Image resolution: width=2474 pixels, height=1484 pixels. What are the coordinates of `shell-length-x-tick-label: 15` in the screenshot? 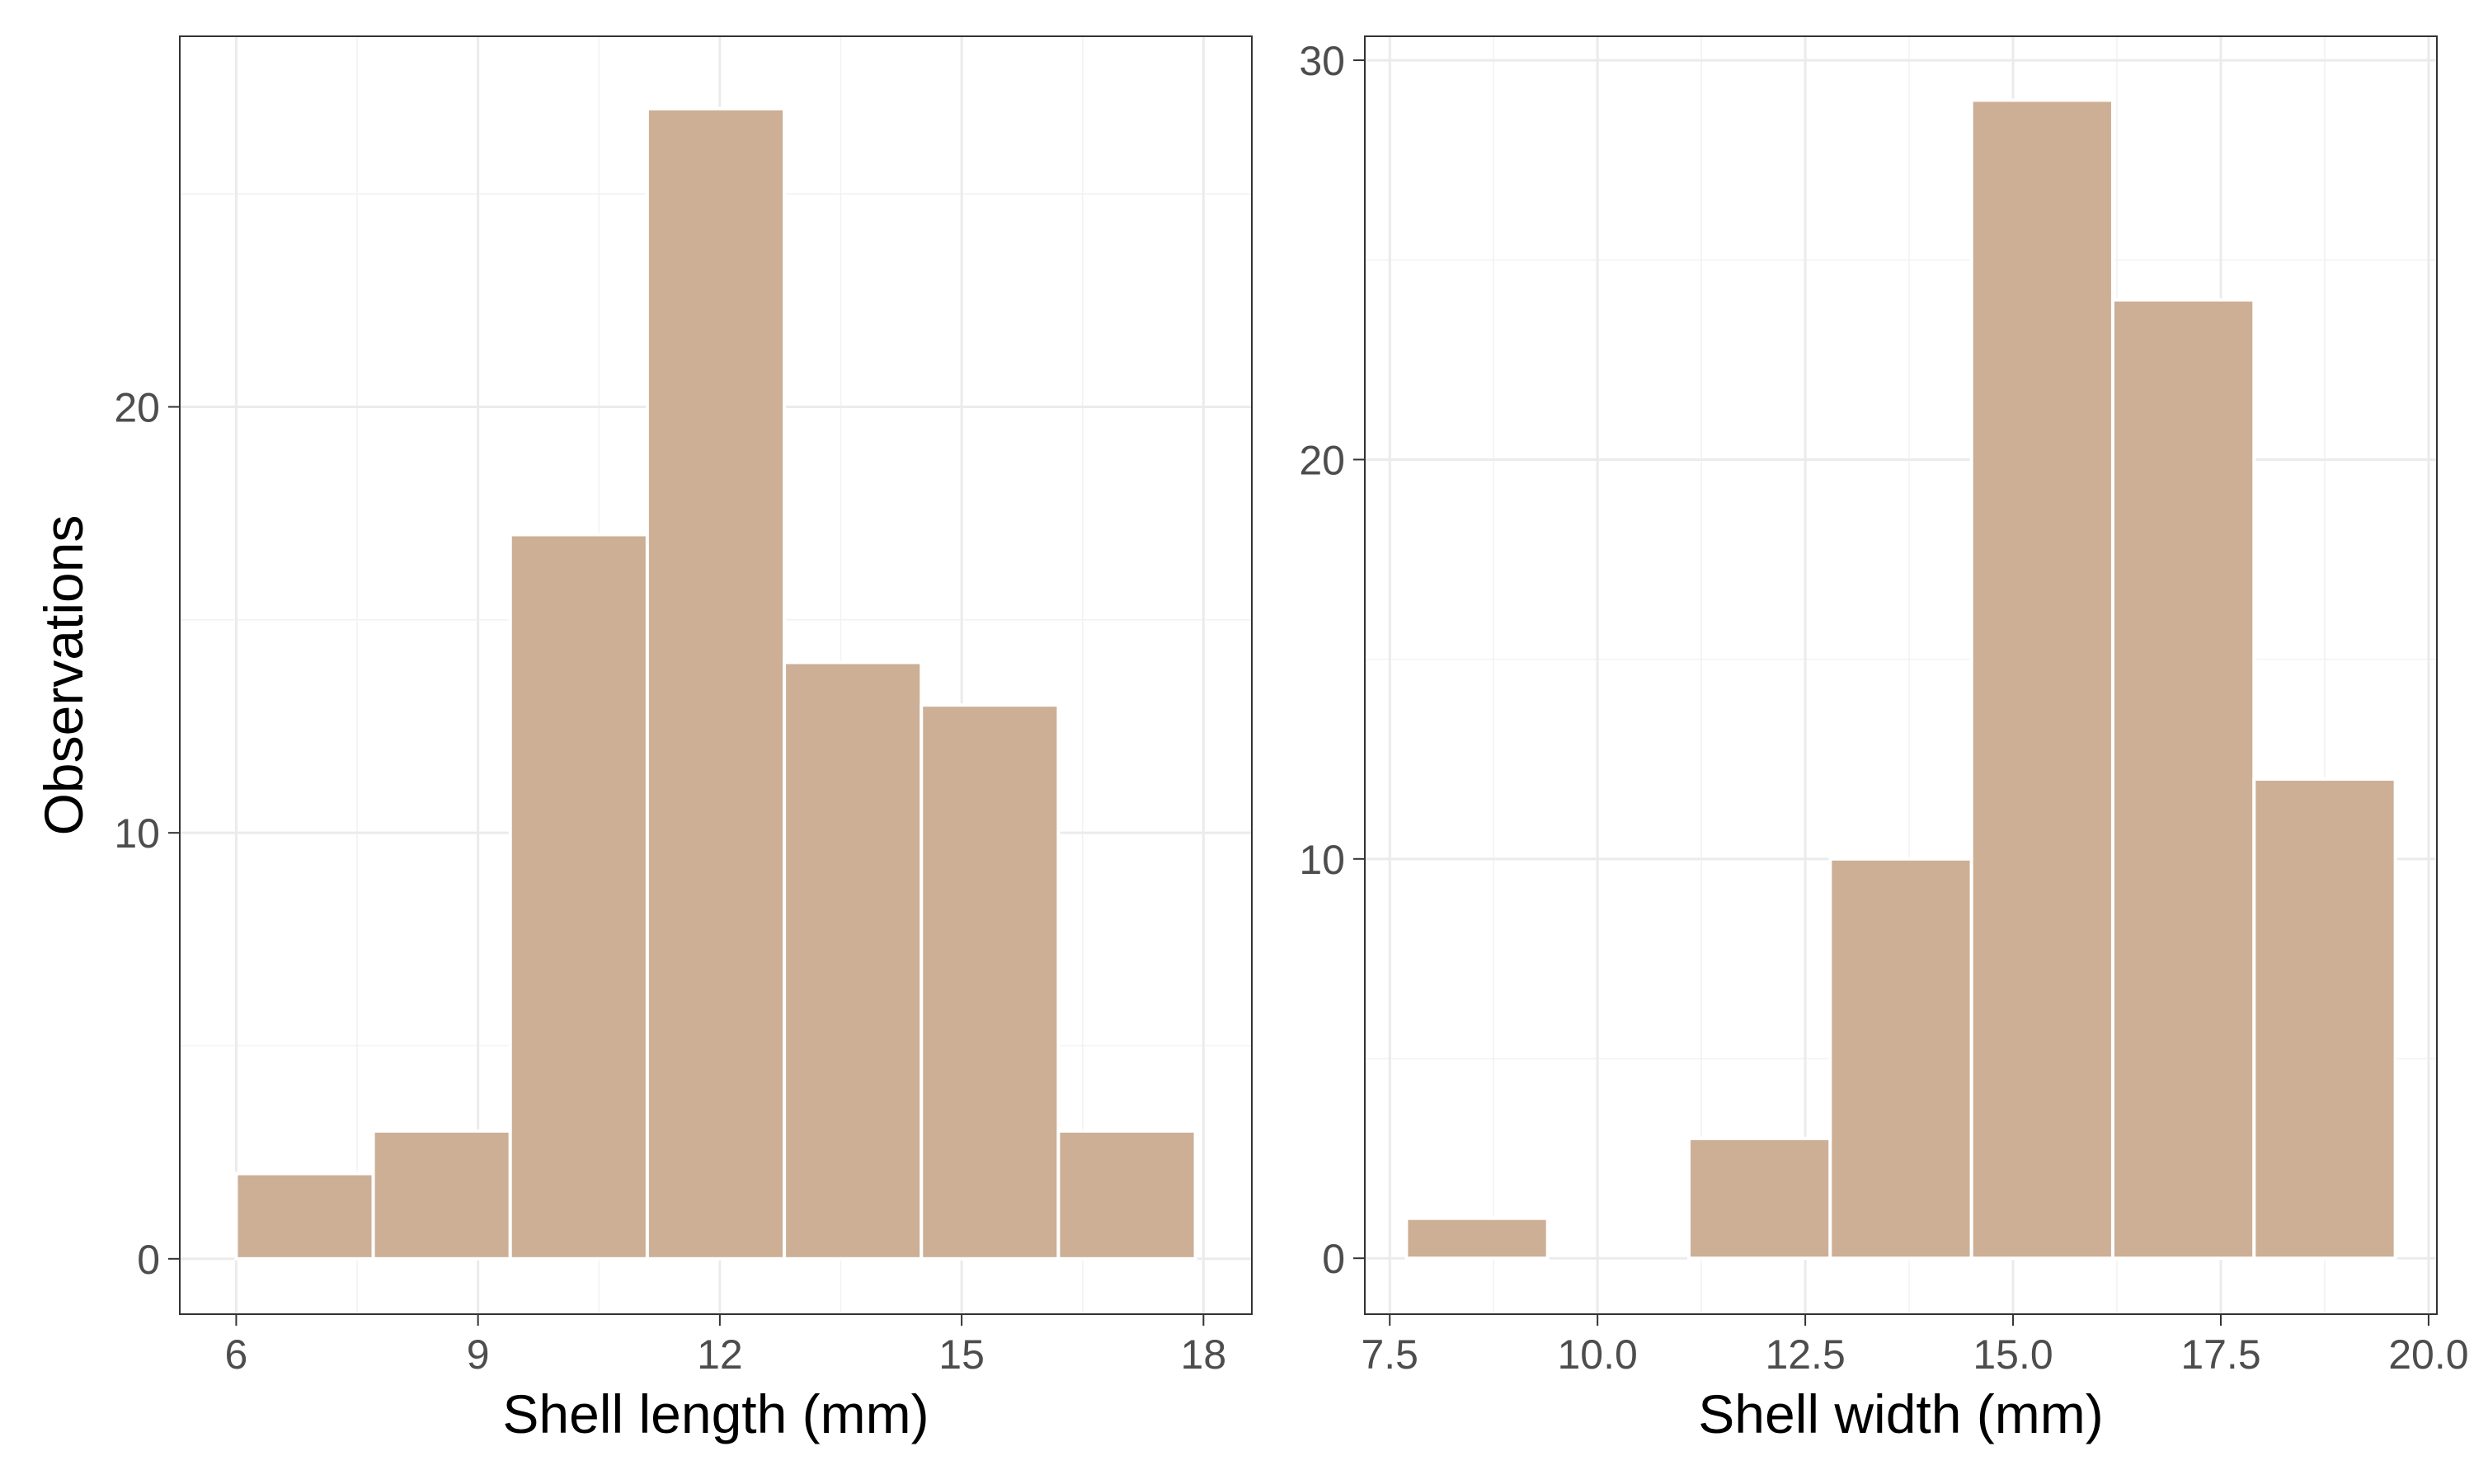 It's located at (961, 1354).